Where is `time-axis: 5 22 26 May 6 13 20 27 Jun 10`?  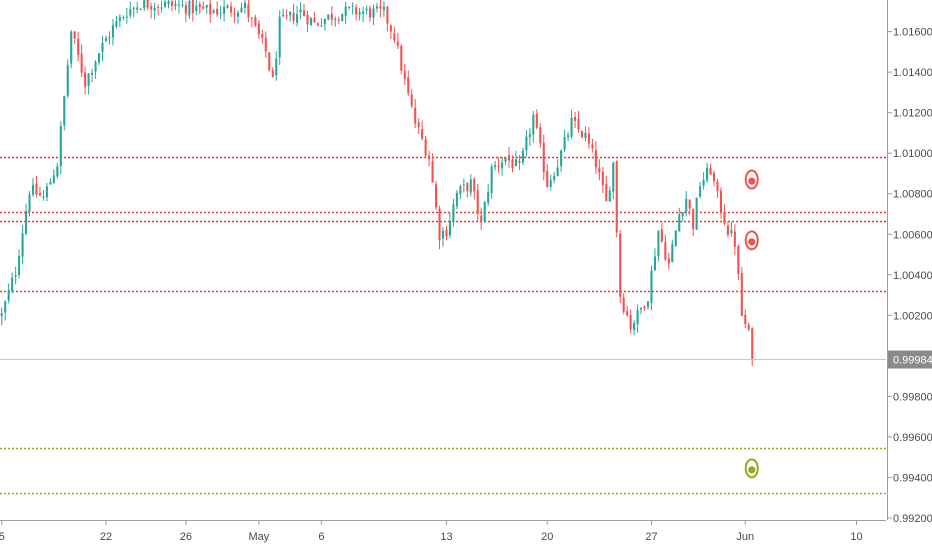 time-axis: 5 22 26 May 6 13 20 27 Jun 10 is located at coordinates (443, 531).